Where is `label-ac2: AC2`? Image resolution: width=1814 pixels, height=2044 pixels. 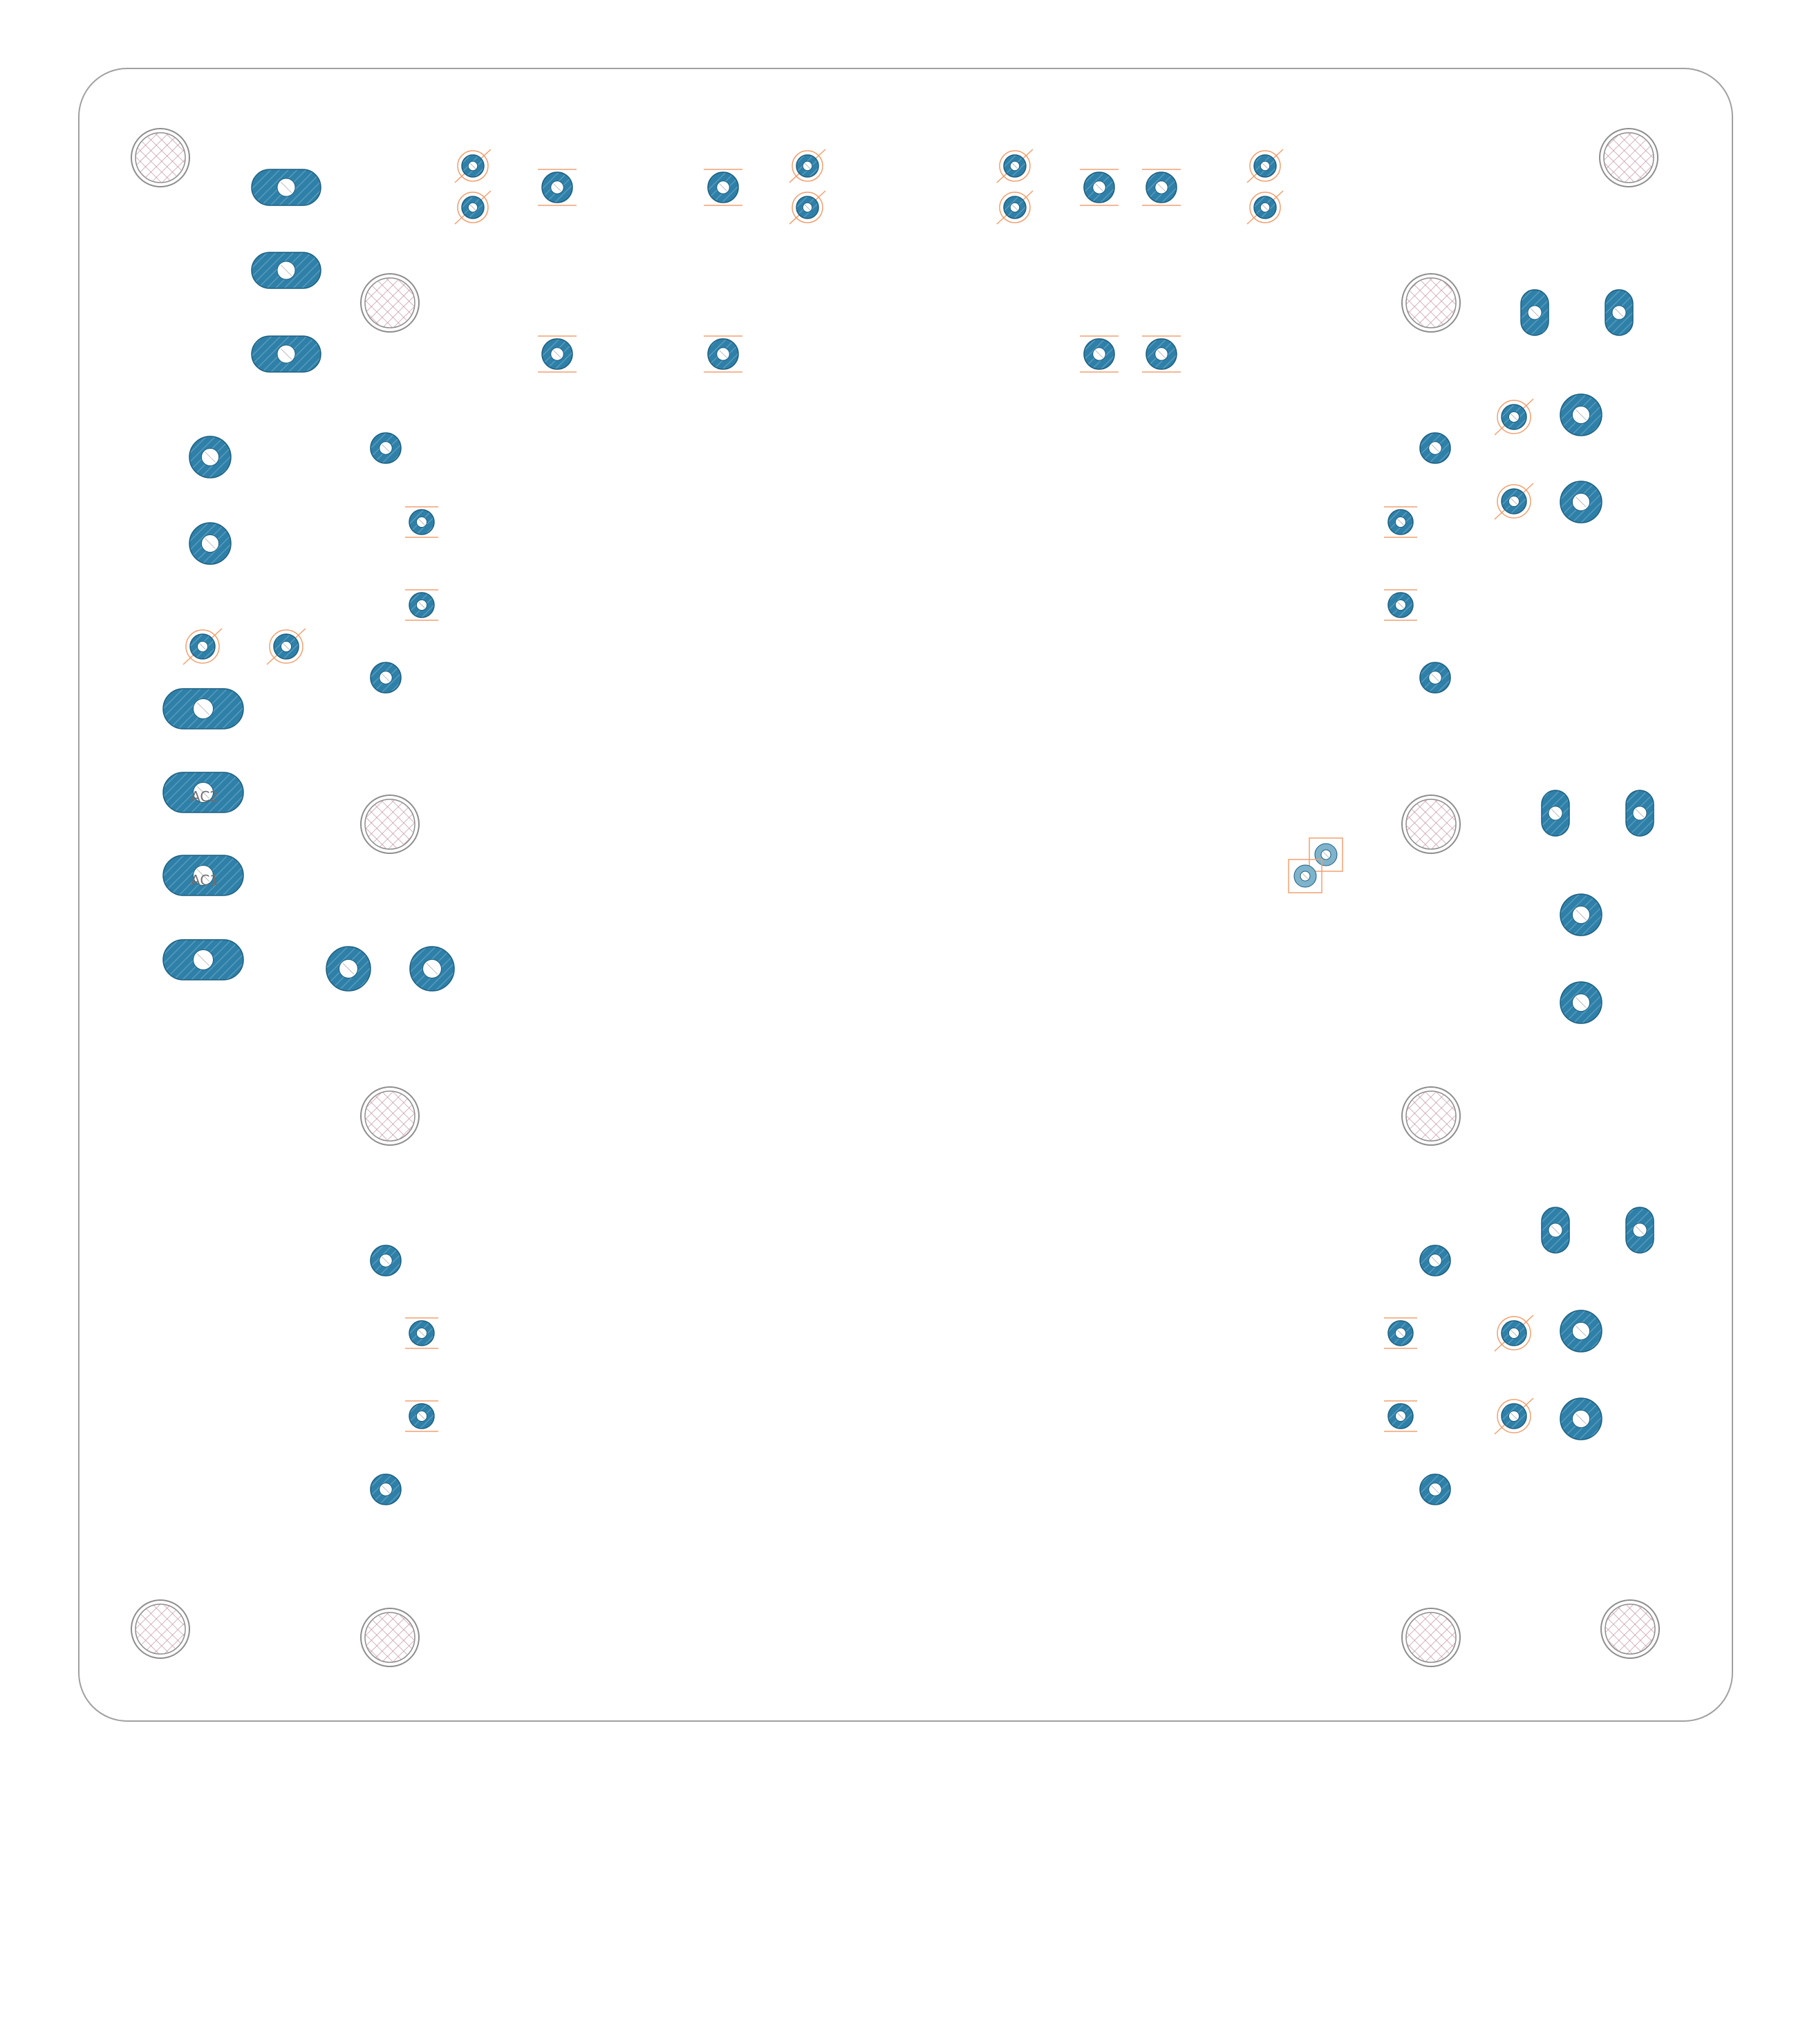 label-ac2: AC2 is located at coordinates (204, 796).